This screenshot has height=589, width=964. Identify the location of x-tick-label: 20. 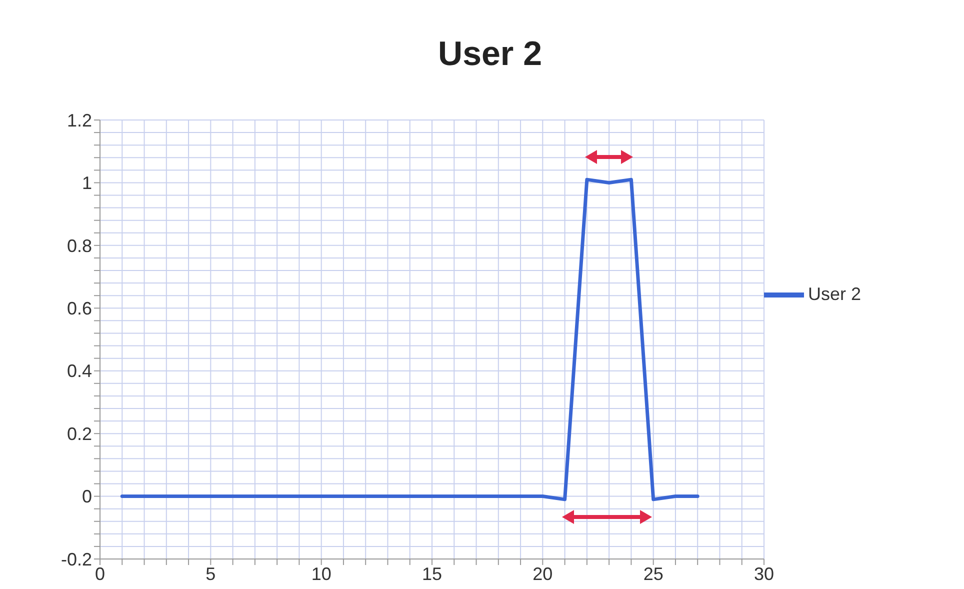
(542, 574).